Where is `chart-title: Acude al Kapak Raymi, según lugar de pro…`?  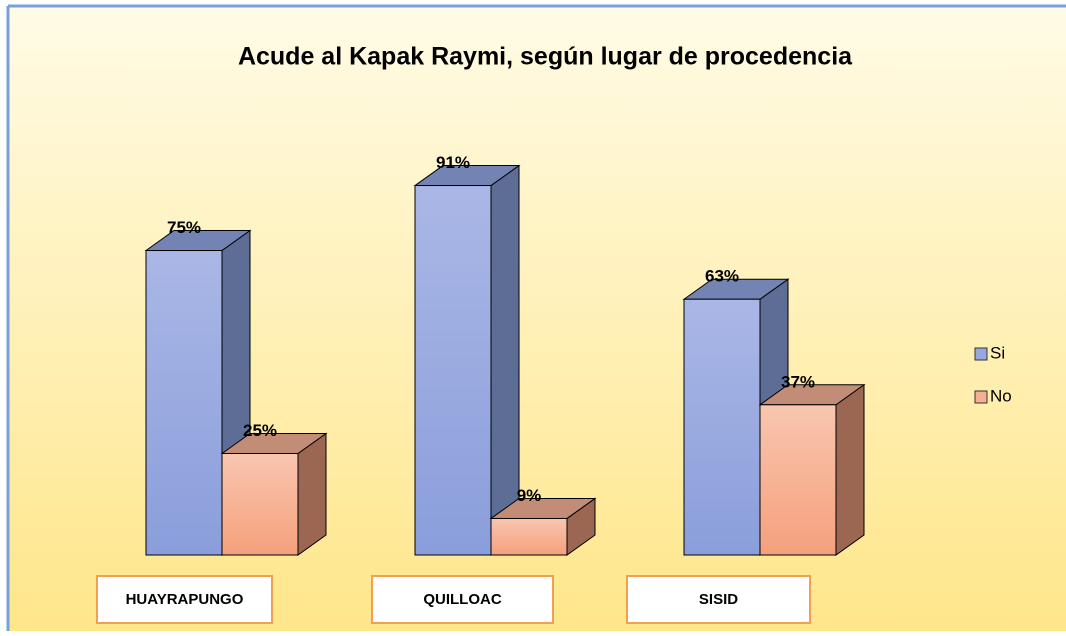
chart-title: Acude al Kapak Raymi, según lugar de pro… is located at coordinates (545, 57).